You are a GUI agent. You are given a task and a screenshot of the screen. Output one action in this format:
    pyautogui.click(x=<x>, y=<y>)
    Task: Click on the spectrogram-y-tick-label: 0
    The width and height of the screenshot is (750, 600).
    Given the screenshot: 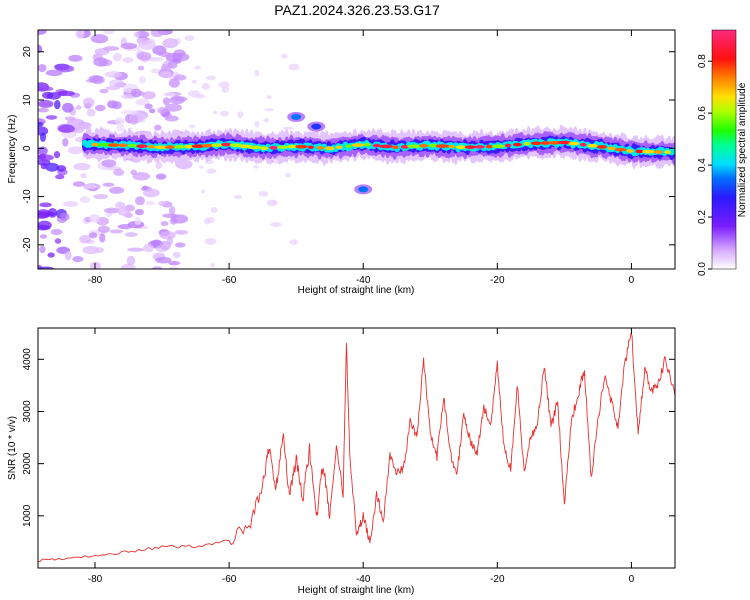 What is the action you would take?
    pyautogui.click(x=27, y=148)
    